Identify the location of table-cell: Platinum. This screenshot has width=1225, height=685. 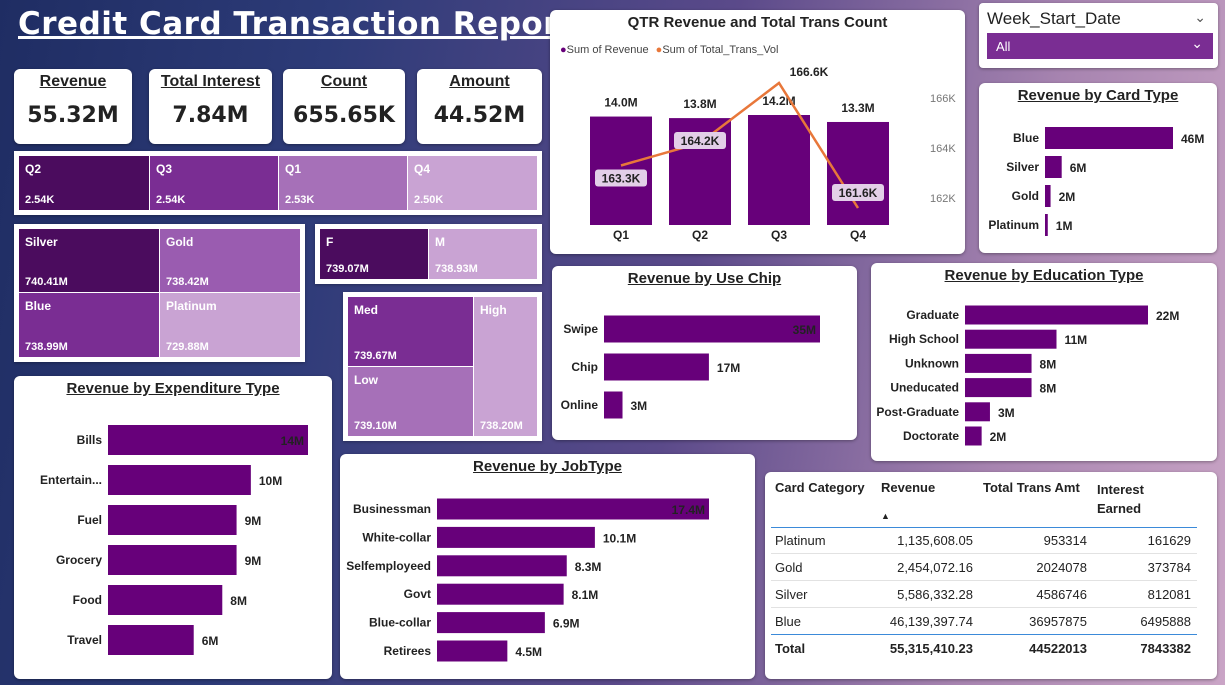
(800, 540).